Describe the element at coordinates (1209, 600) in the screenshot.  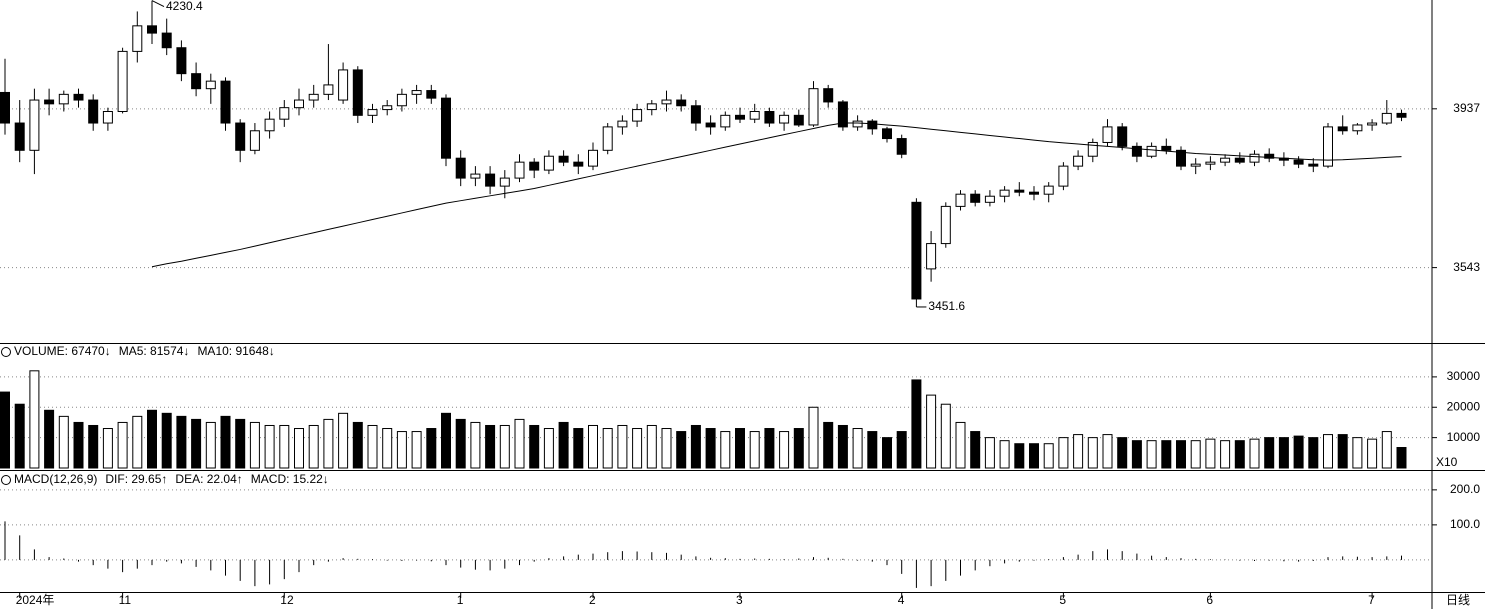
I see `x-tick-label: 6` at that location.